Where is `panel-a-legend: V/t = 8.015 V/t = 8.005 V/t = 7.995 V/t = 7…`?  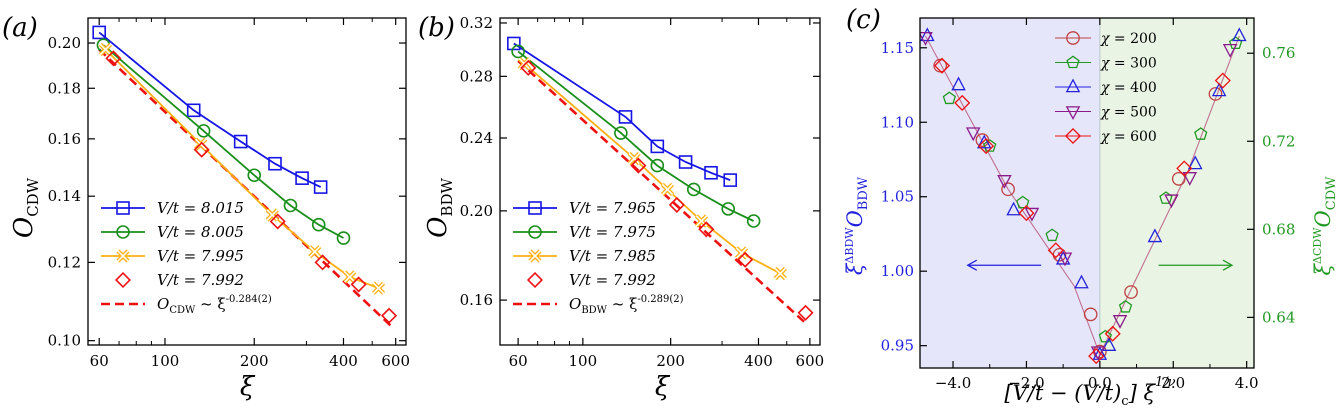 panel-a-legend: V/t = 8.015 V/t = 8.005 V/t = 7.995 V/t = 7… is located at coordinates (186, 257).